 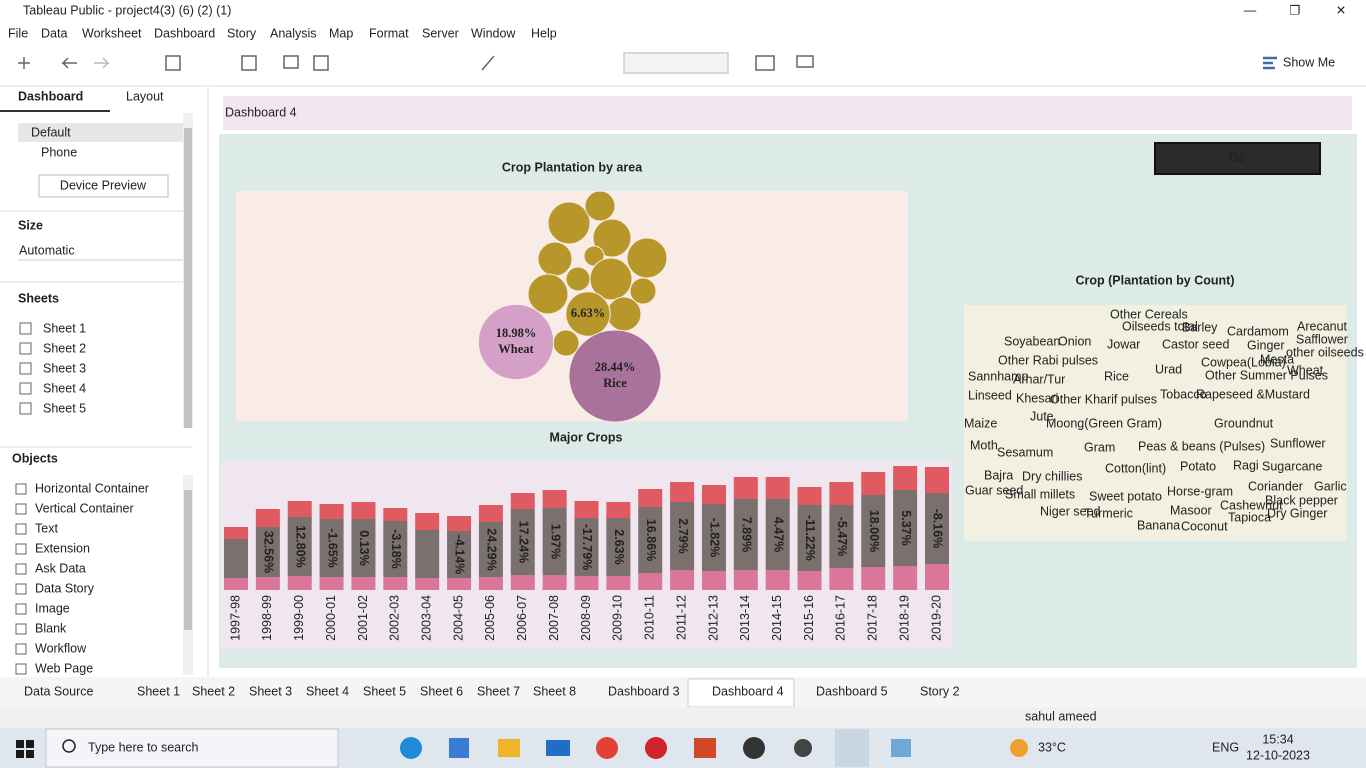 I want to click on sheet-tab: Dashboard 3, so click(x=644, y=691).